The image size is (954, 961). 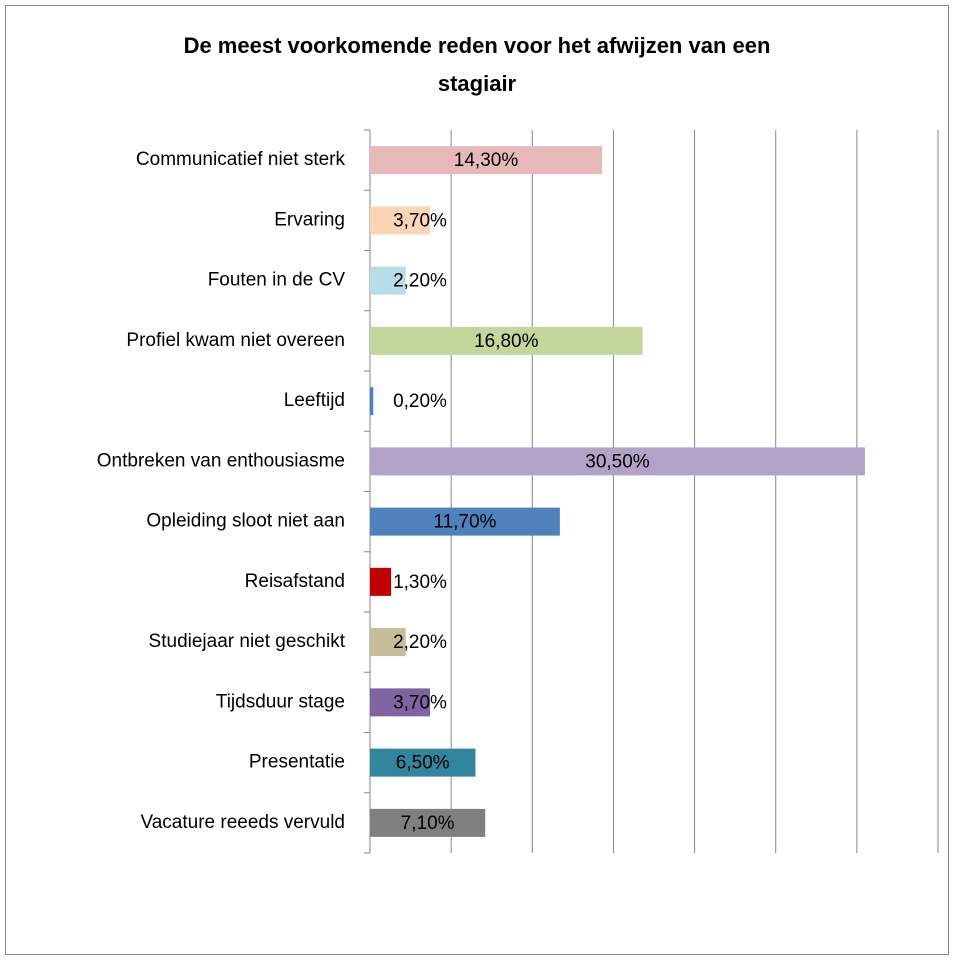 I want to click on category-label: Studiejaar niet geschikt, so click(x=247, y=641).